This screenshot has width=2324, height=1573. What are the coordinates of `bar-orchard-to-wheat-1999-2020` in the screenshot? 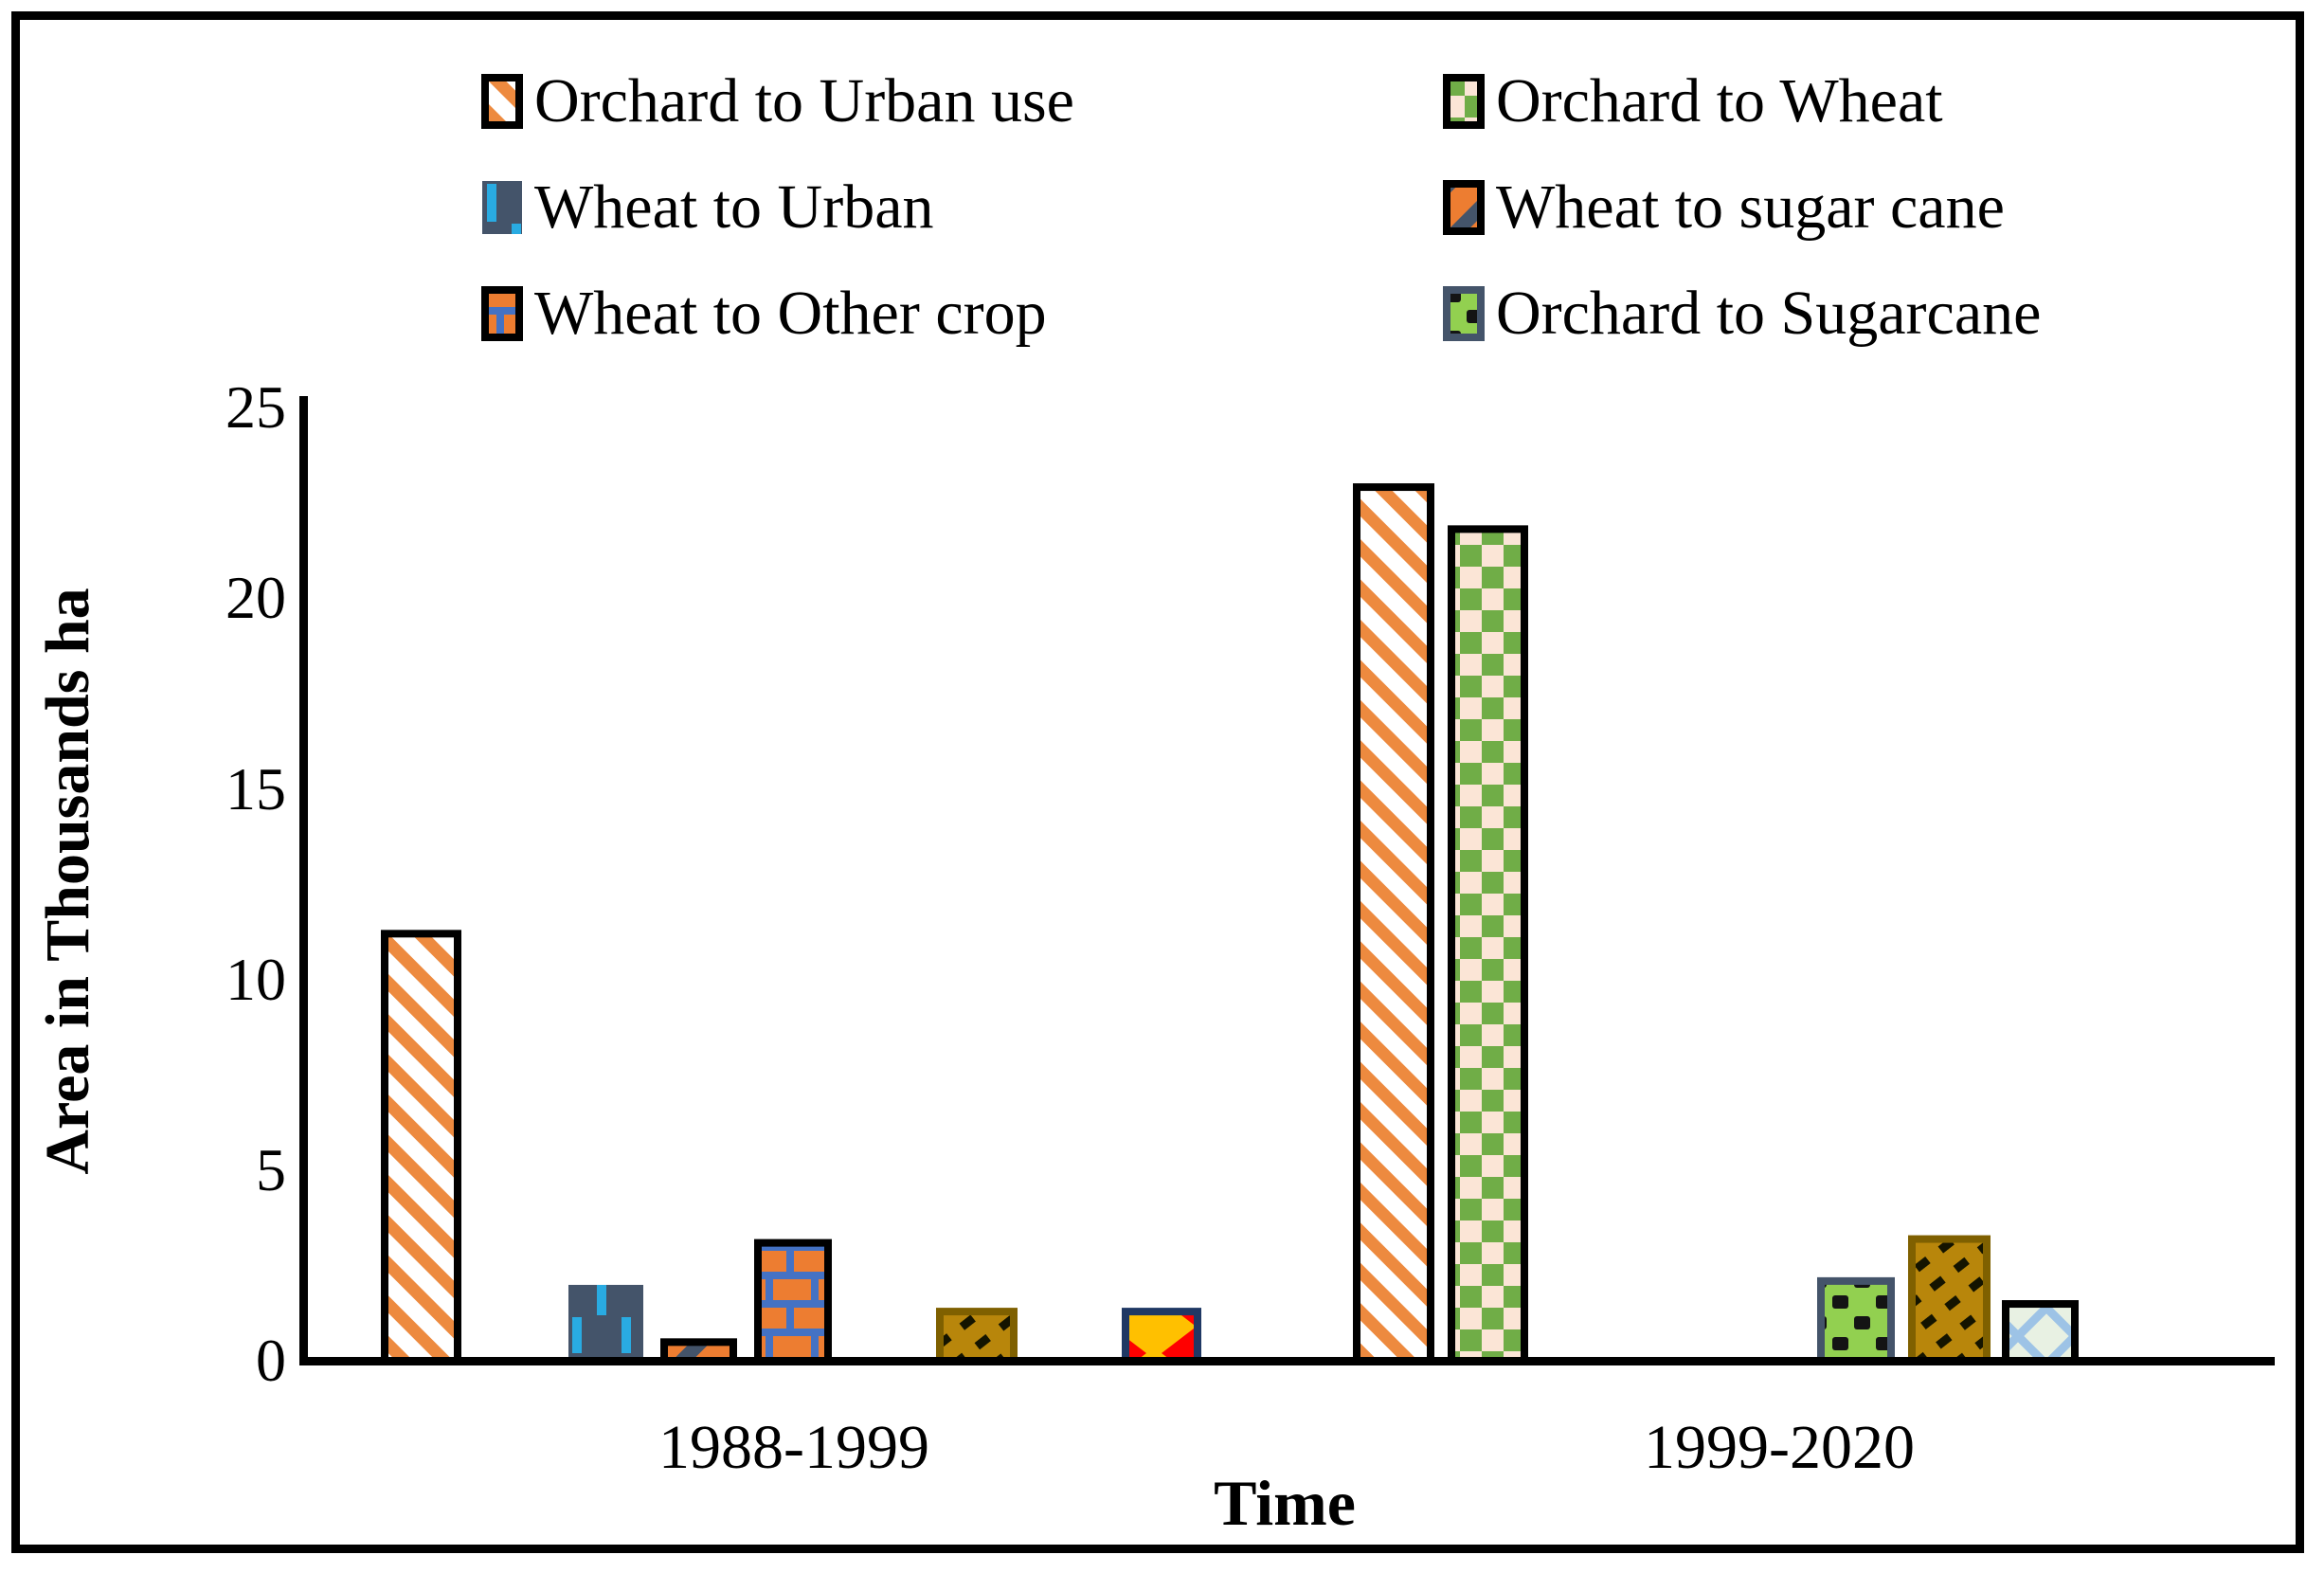 It's located at (1488, 945).